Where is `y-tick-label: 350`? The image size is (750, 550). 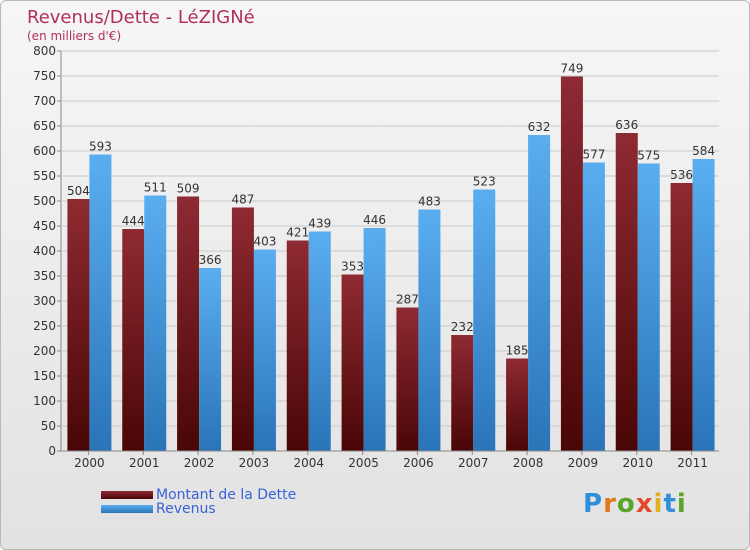 y-tick-label: 350 is located at coordinates (44, 276).